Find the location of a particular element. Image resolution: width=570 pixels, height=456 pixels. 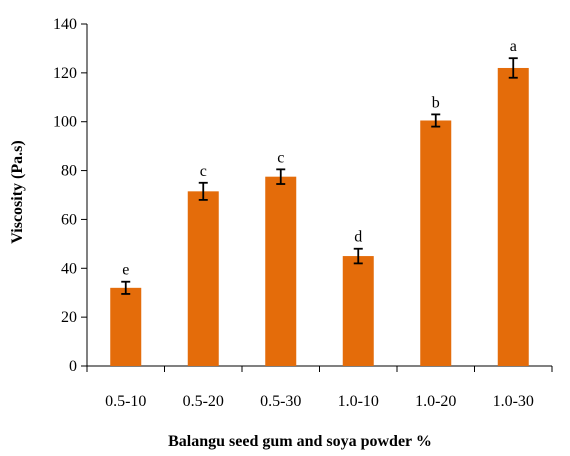

x-tick-label: 0.5-30 is located at coordinates (280, 401).